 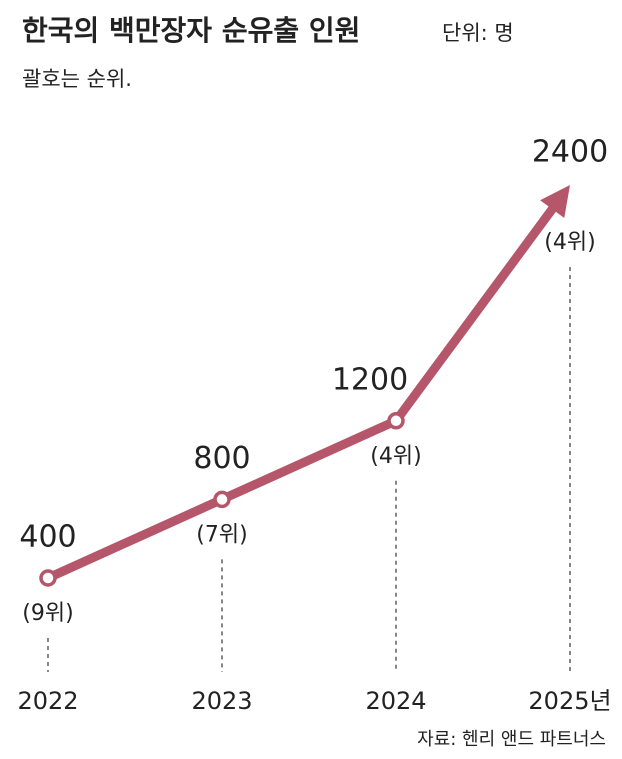 I want to click on arrow-head, so click(x=555, y=202).